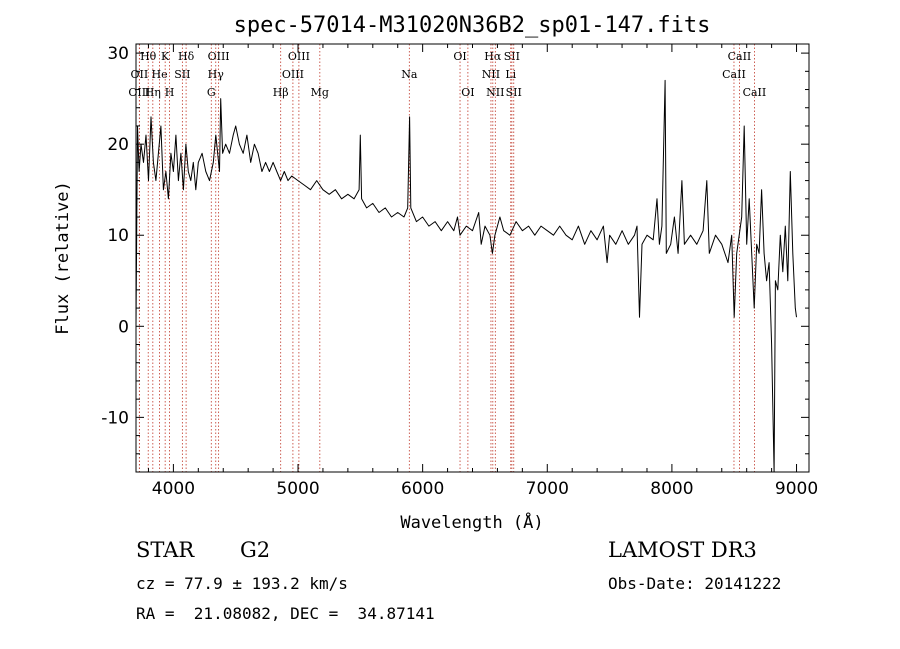  What do you see at coordinates (211, 92) in the screenshot?
I see `spectral-line-label: G` at bounding box center [211, 92].